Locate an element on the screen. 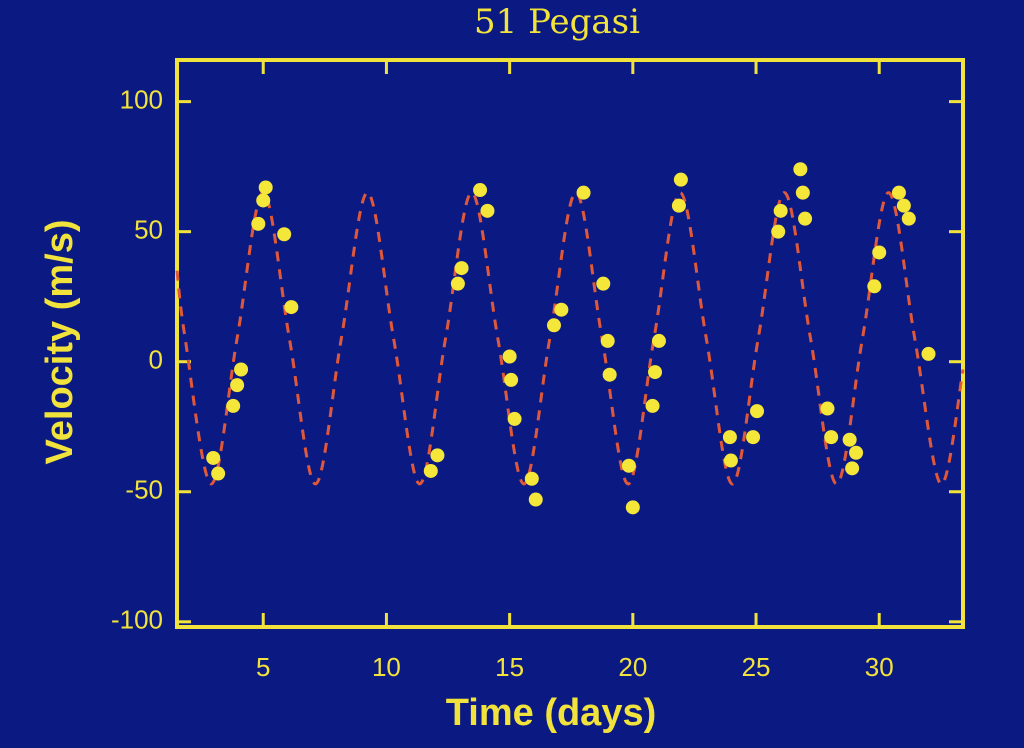  y-tick-label: -50 is located at coordinates (144, 490).